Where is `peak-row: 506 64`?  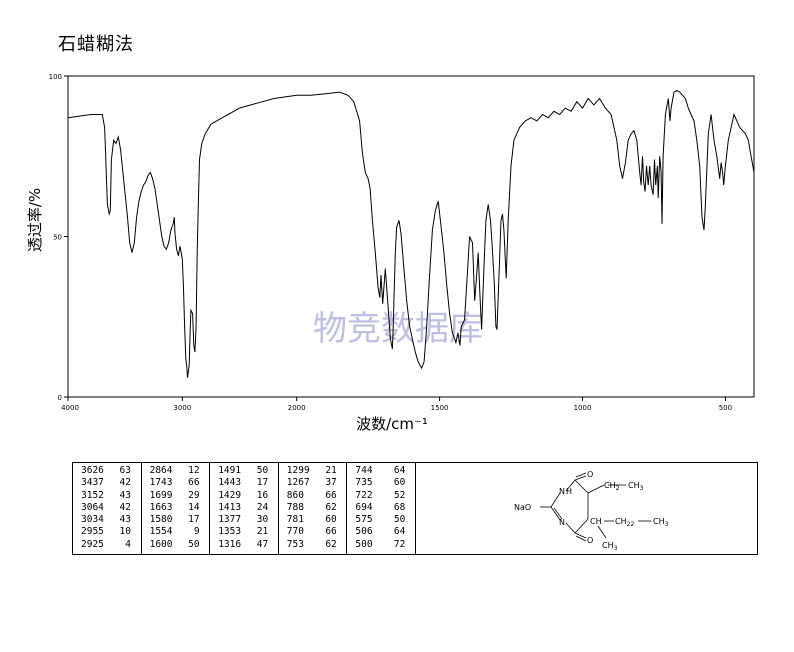 peak-row: 506 64 is located at coordinates (385, 532).